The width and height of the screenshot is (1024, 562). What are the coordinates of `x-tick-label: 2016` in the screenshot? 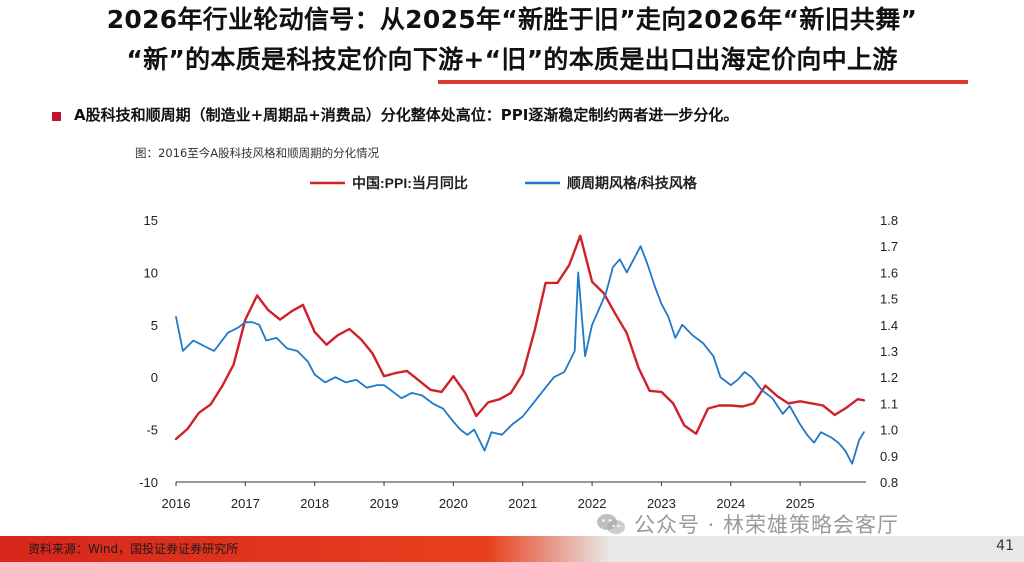 It's located at (176, 503).